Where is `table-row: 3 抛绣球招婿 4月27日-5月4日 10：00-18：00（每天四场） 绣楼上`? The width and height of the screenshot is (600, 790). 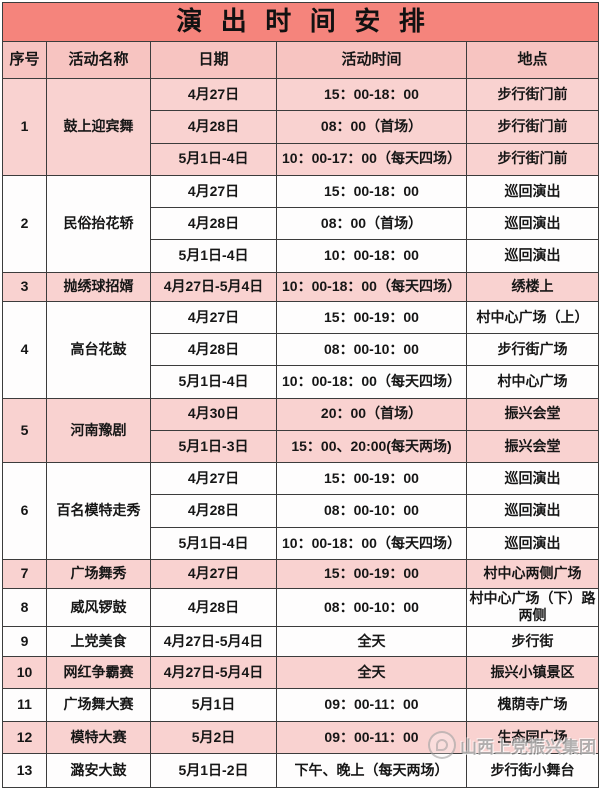 table-row: 3 抛绣球招婿 4月27日-5月4日 10：00-18：00（每天四场） 绣楼上 is located at coordinates (301, 286).